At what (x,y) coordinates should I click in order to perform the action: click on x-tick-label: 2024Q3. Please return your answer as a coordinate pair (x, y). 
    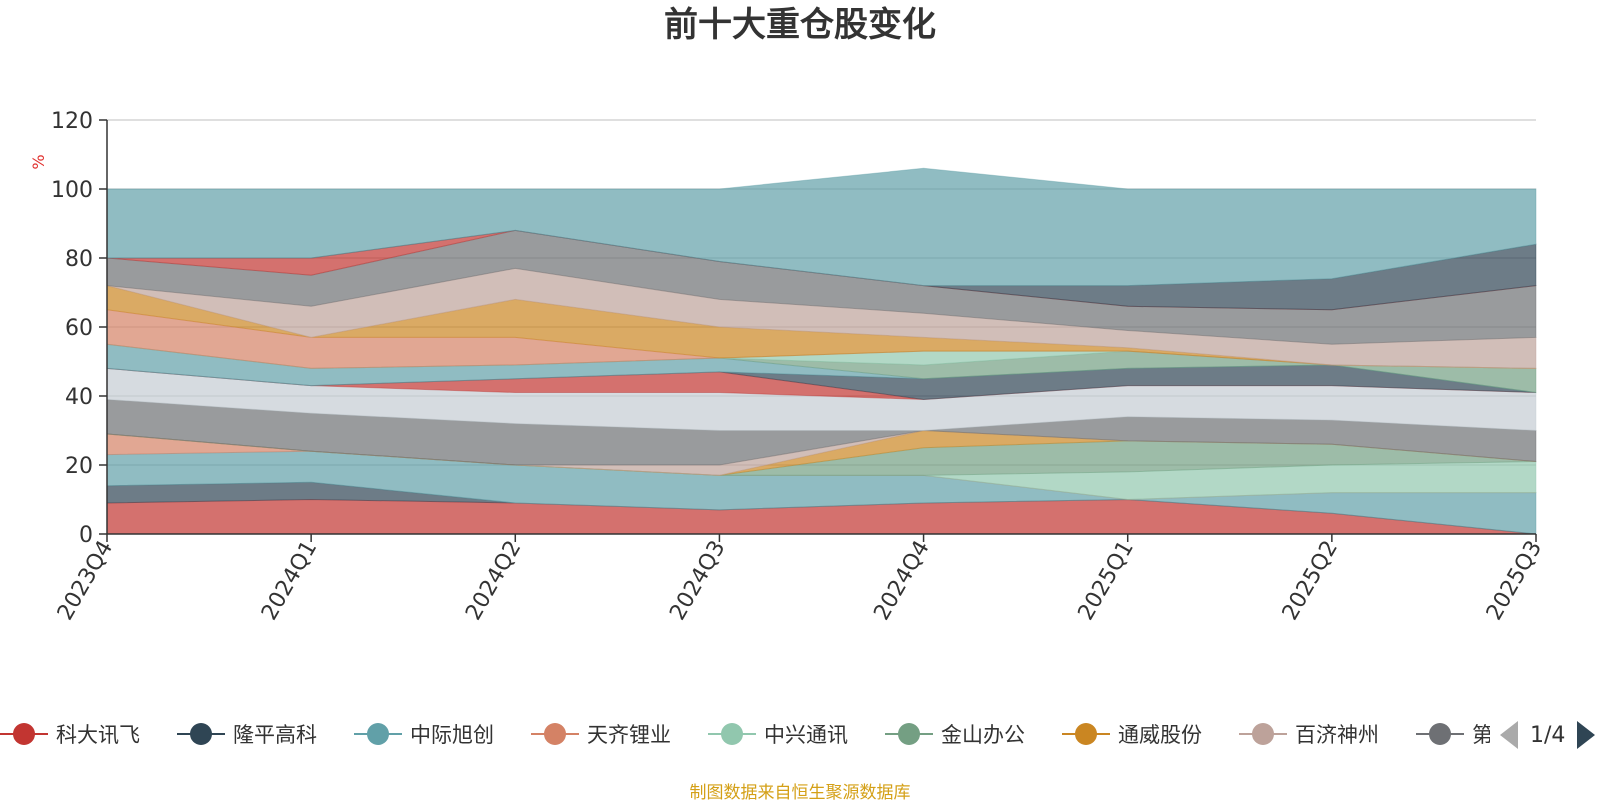
    Looking at the image, I should click on (697, 581).